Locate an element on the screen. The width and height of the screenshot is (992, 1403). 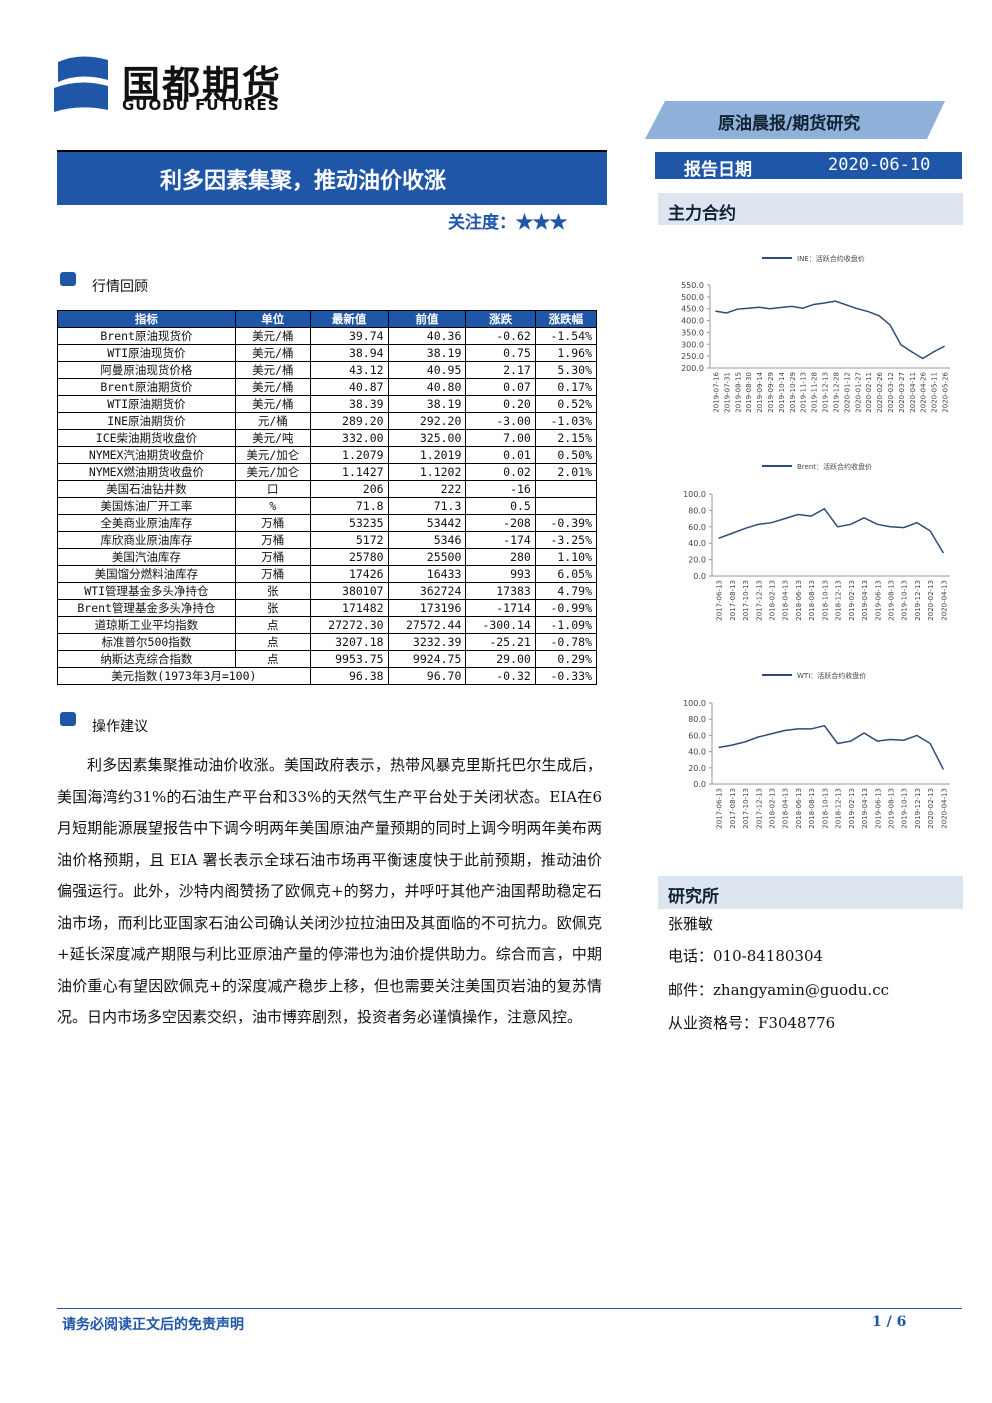
y-tick-label: 100.0 is located at coordinates (694, 703).